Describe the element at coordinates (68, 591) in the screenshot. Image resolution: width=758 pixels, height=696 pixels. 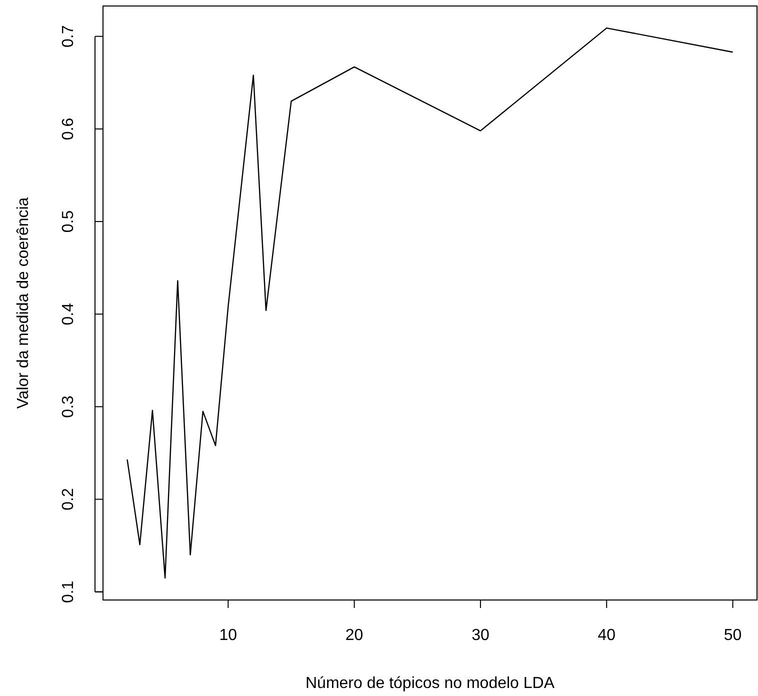
I see `y-tick-label: 0.1` at that location.